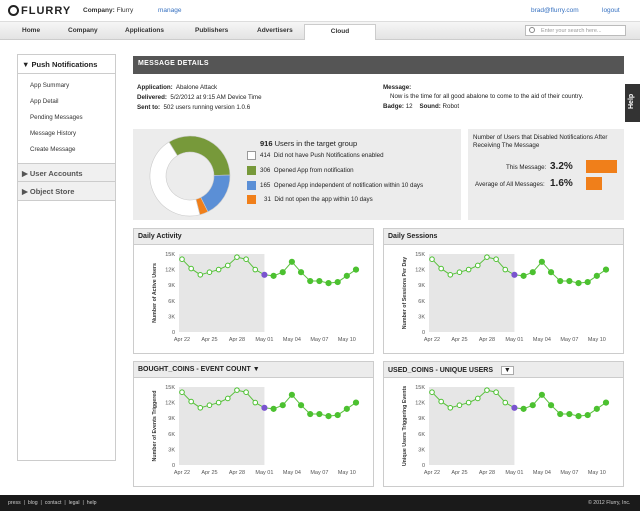 The height and width of the screenshot is (511, 640). Describe the element at coordinates (170, 10) in the screenshot. I see `manage-link: manage` at that location.